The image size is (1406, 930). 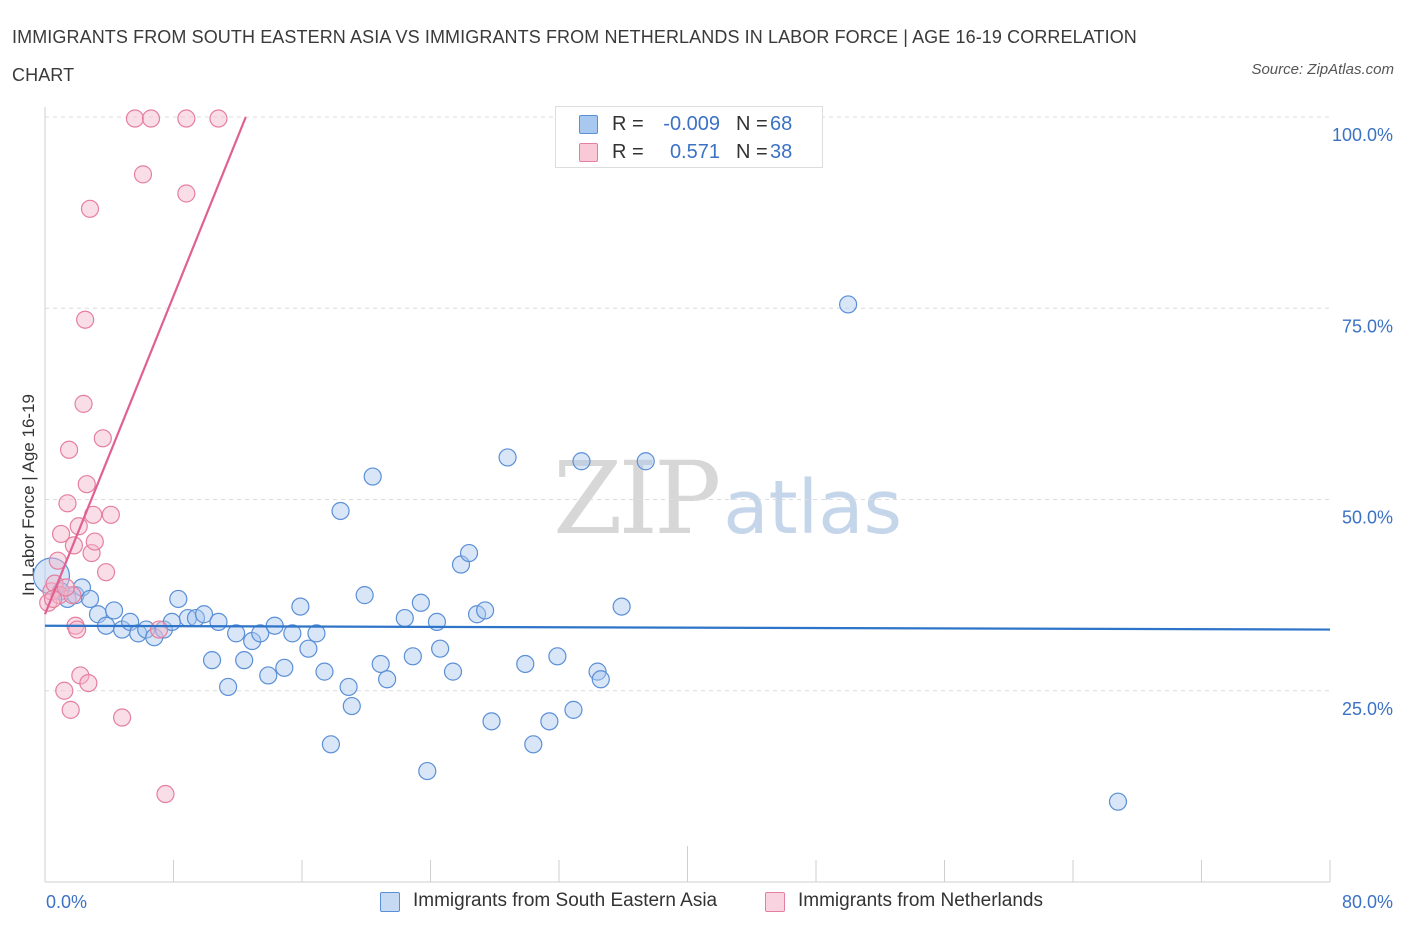 What do you see at coordinates (687, 627) in the screenshot?
I see `trendline-south-eastern-asia` at bounding box center [687, 627].